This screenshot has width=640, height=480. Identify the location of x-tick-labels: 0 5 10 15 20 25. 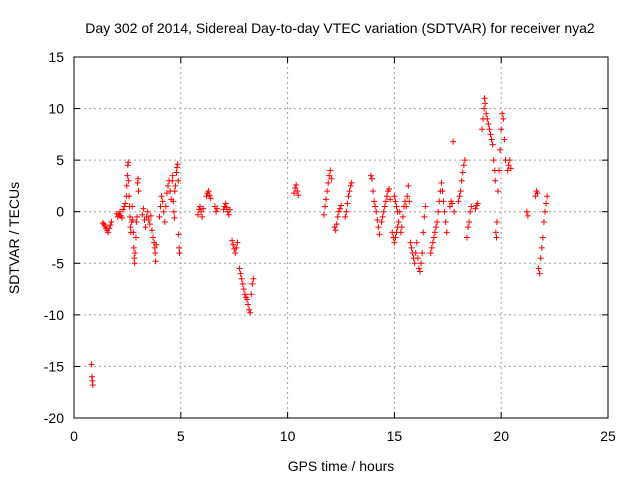
(343, 436).